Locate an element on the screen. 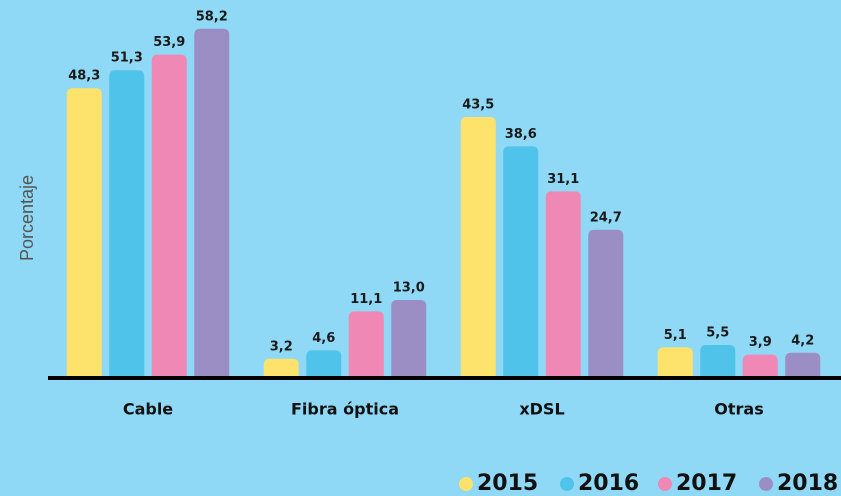 The width and height of the screenshot is (841, 496). x-tick-label: Otras is located at coordinates (738, 409).